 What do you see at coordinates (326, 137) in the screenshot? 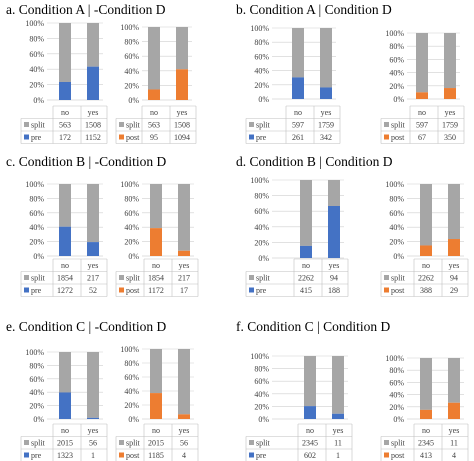
I see `data-label-pre: 342` at bounding box center [326, 137].